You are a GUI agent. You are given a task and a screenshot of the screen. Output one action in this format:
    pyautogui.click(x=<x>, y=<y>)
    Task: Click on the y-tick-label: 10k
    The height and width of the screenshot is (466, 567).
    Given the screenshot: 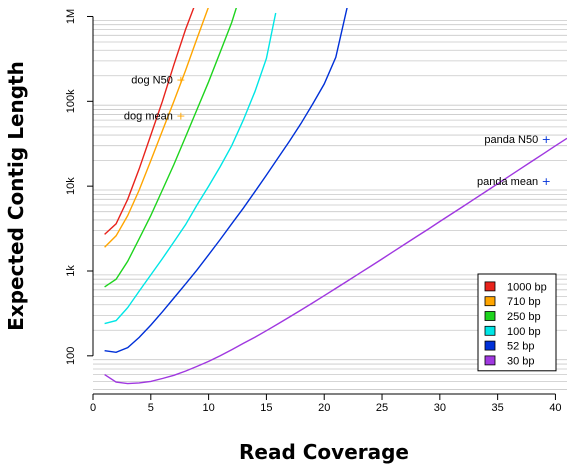 What is the action you would take?
    pyautogui.click(x=71, y=186)
    